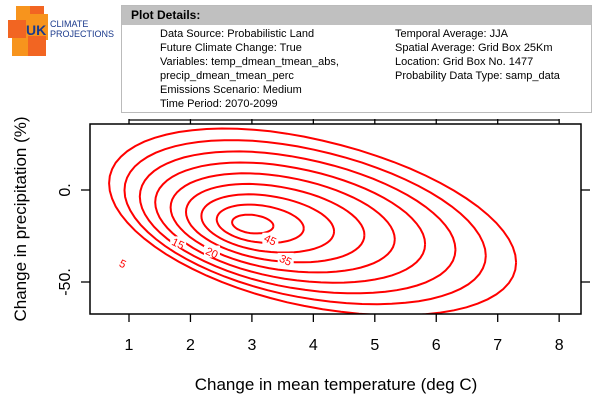 The height and width of the screenshot is (400, 600). Describe the element at coordinates (129, 345) in the screenshot. I see `x-tick-label: 1` at that location.